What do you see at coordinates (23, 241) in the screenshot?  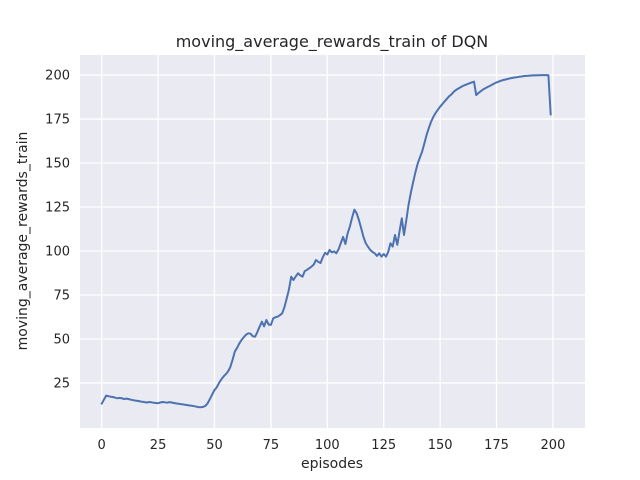 I see `y-axis-label: moving_average_rewards_train` at bounding box center [23, 241].